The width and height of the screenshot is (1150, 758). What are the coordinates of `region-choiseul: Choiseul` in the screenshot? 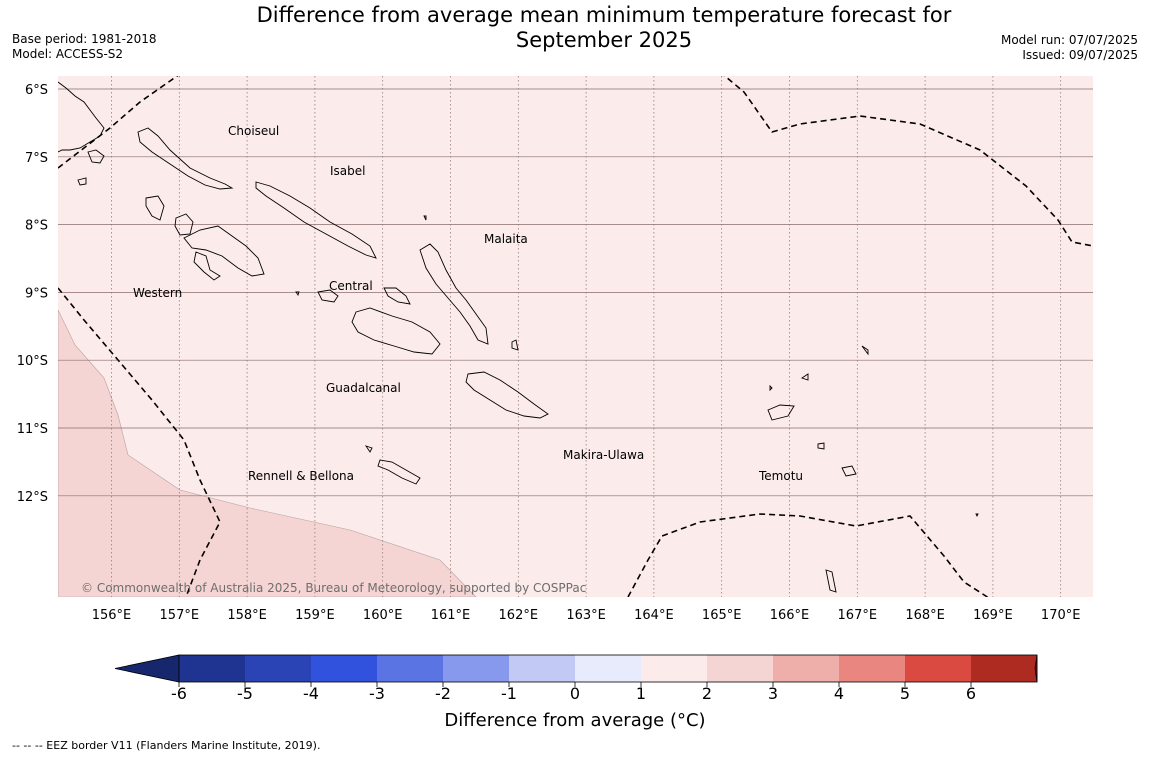 It's located at (253, 131).